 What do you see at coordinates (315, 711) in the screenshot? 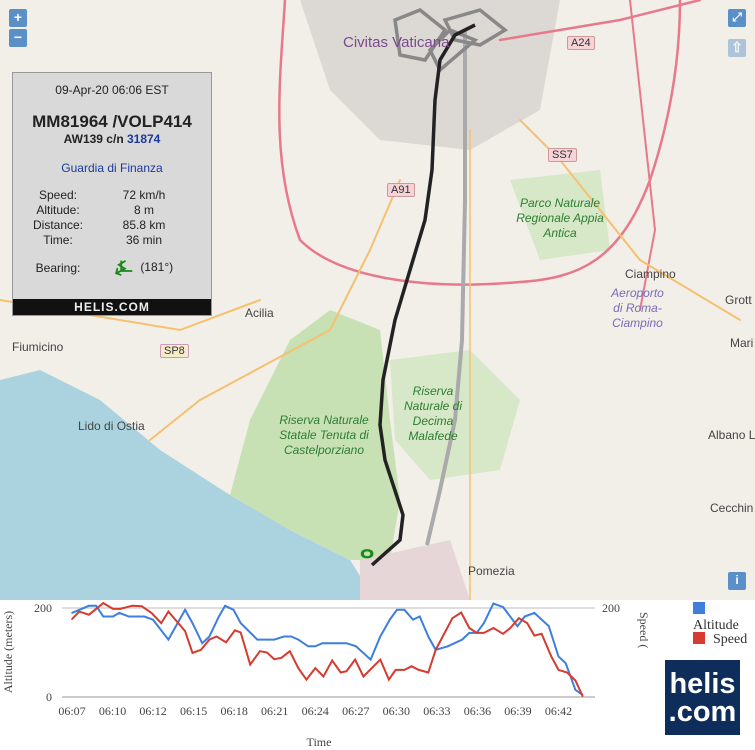
I see `x-tick-label: 06:24` at bounding box center [315, 711].